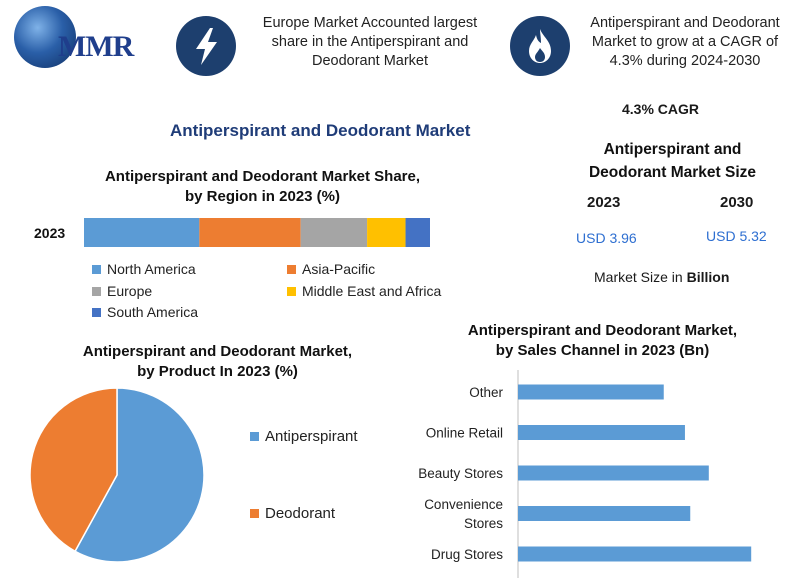 The image size is (800, 583). What do you see at coordinates (311, 436) in the screenshot?
I see `legend-label: Antiperspirant` at bounding box center [311, 436].